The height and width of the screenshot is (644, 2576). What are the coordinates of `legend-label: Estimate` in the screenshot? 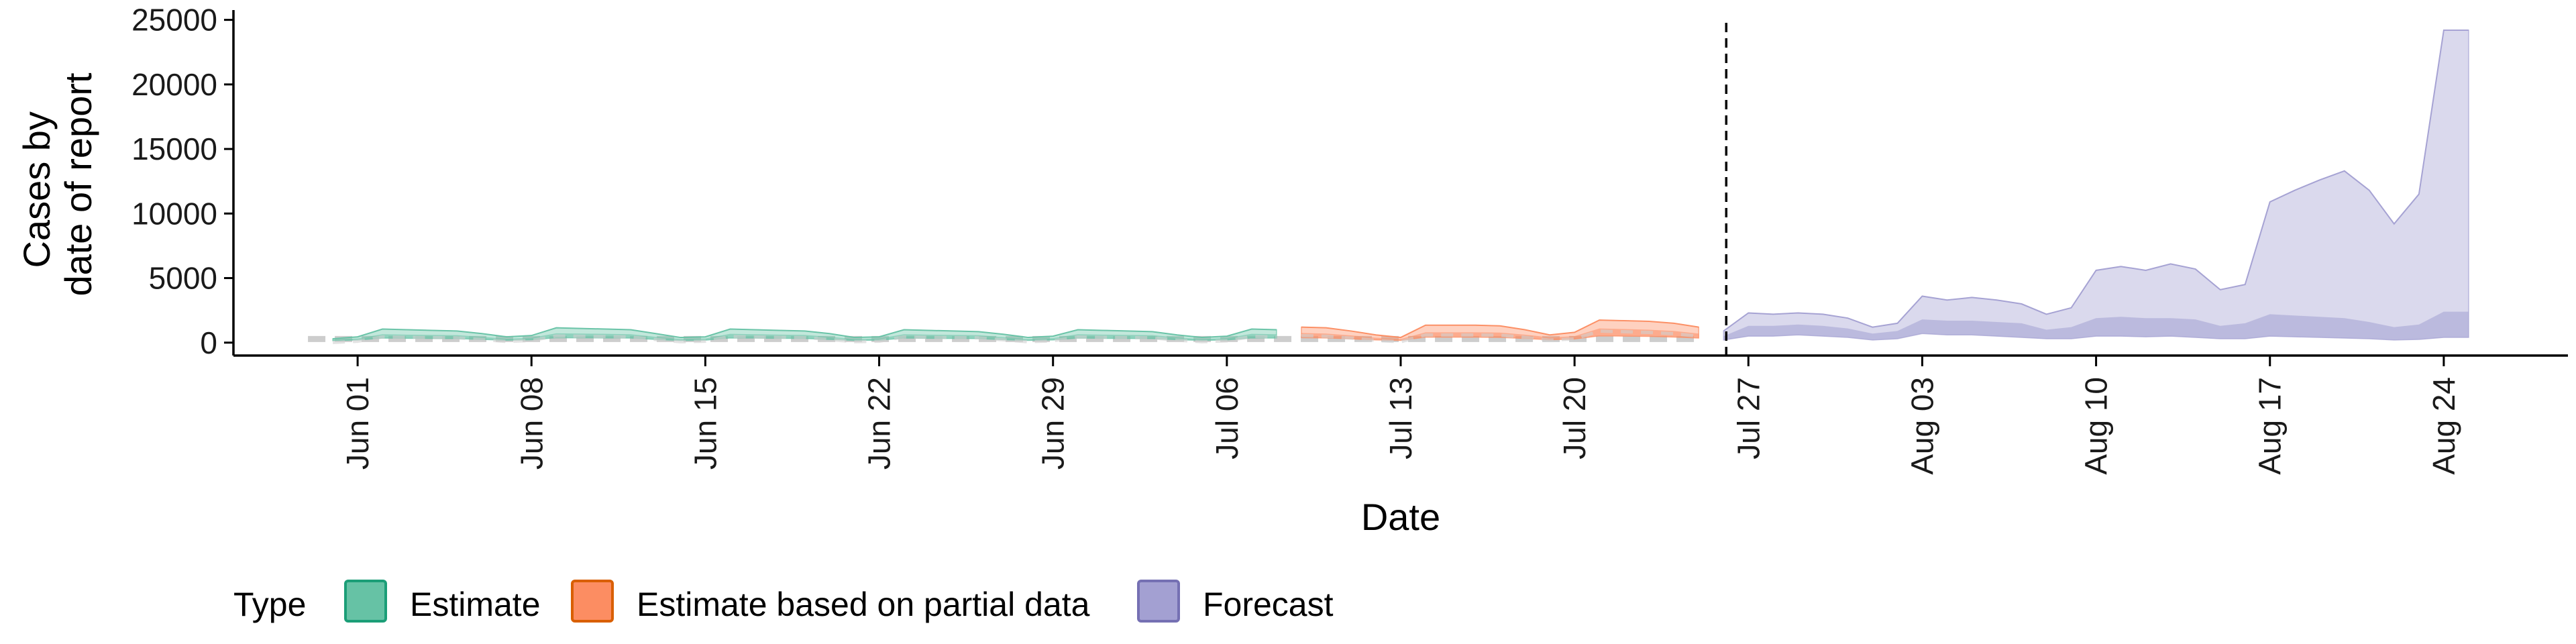 It's located at (475, 604).